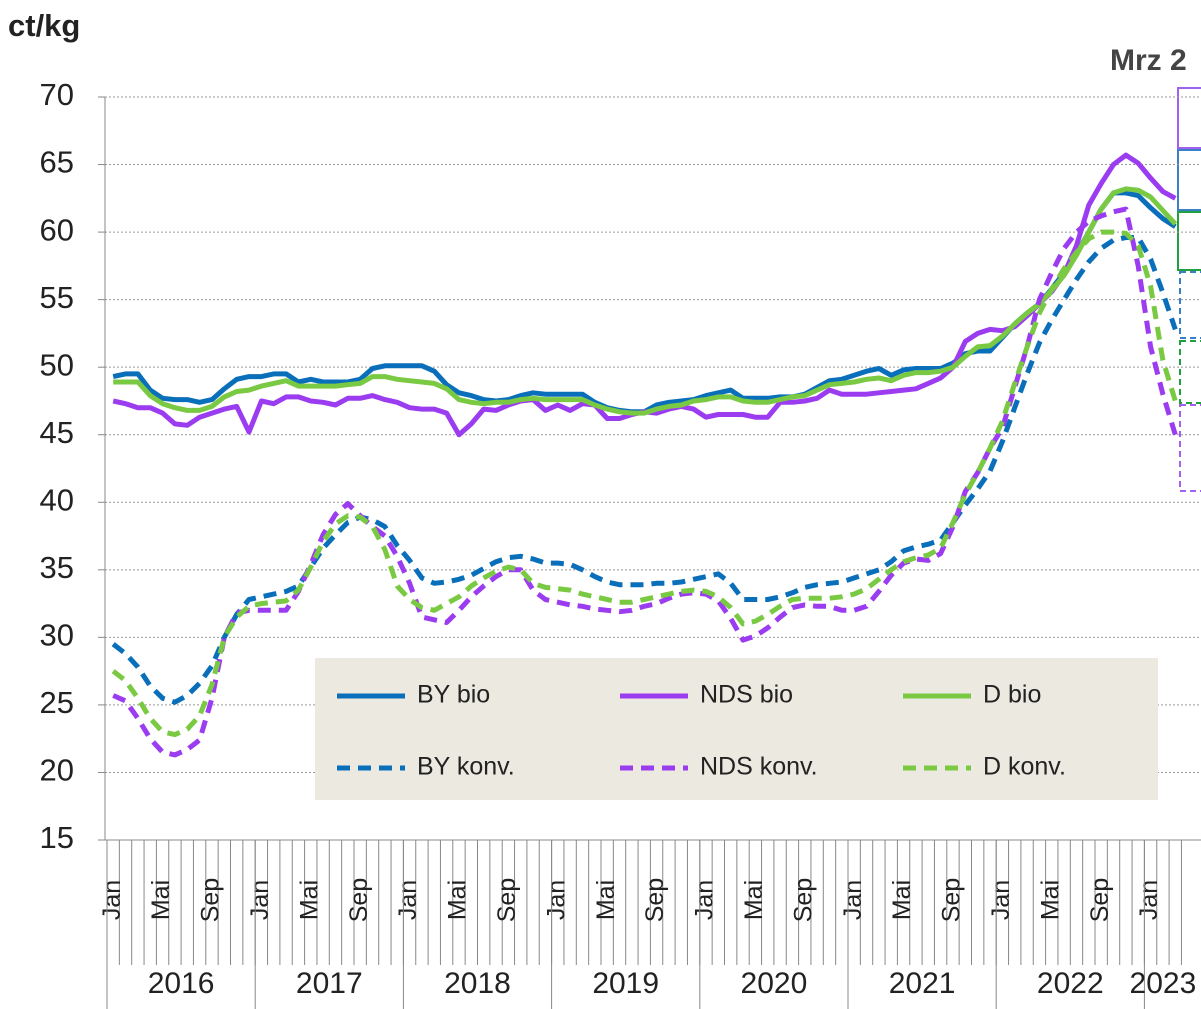 The image size is (1201, 1009). Describe the element at coordinates (477, 983) in the screenshot. I see `year-label: 2018` at that location.